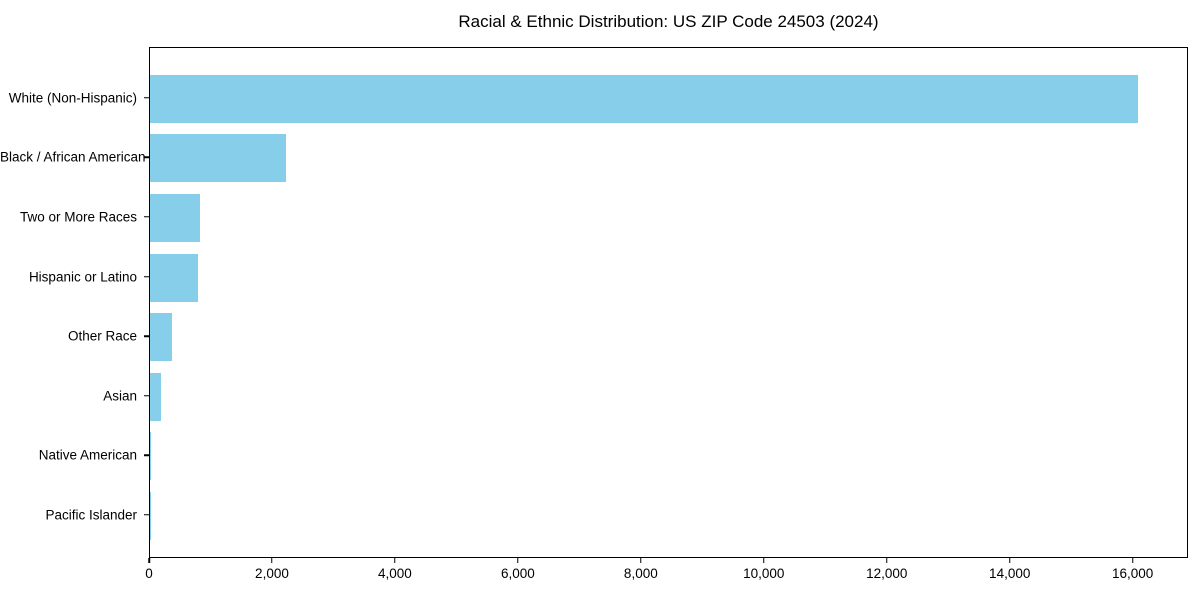 The image size is (1200, 600). Describe the element at coordinates (517, 573) in the screenshot. I see `x-tick-label: 6,000` at that location.